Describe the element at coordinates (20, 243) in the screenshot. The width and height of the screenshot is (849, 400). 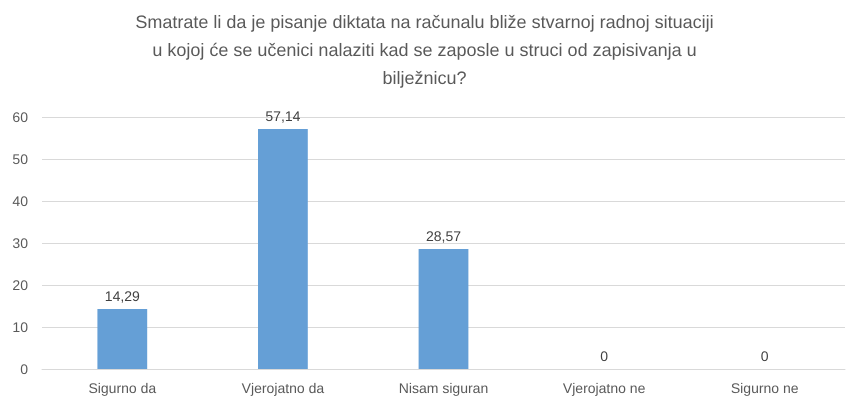
I see `y-tick-label: 30` at that location.